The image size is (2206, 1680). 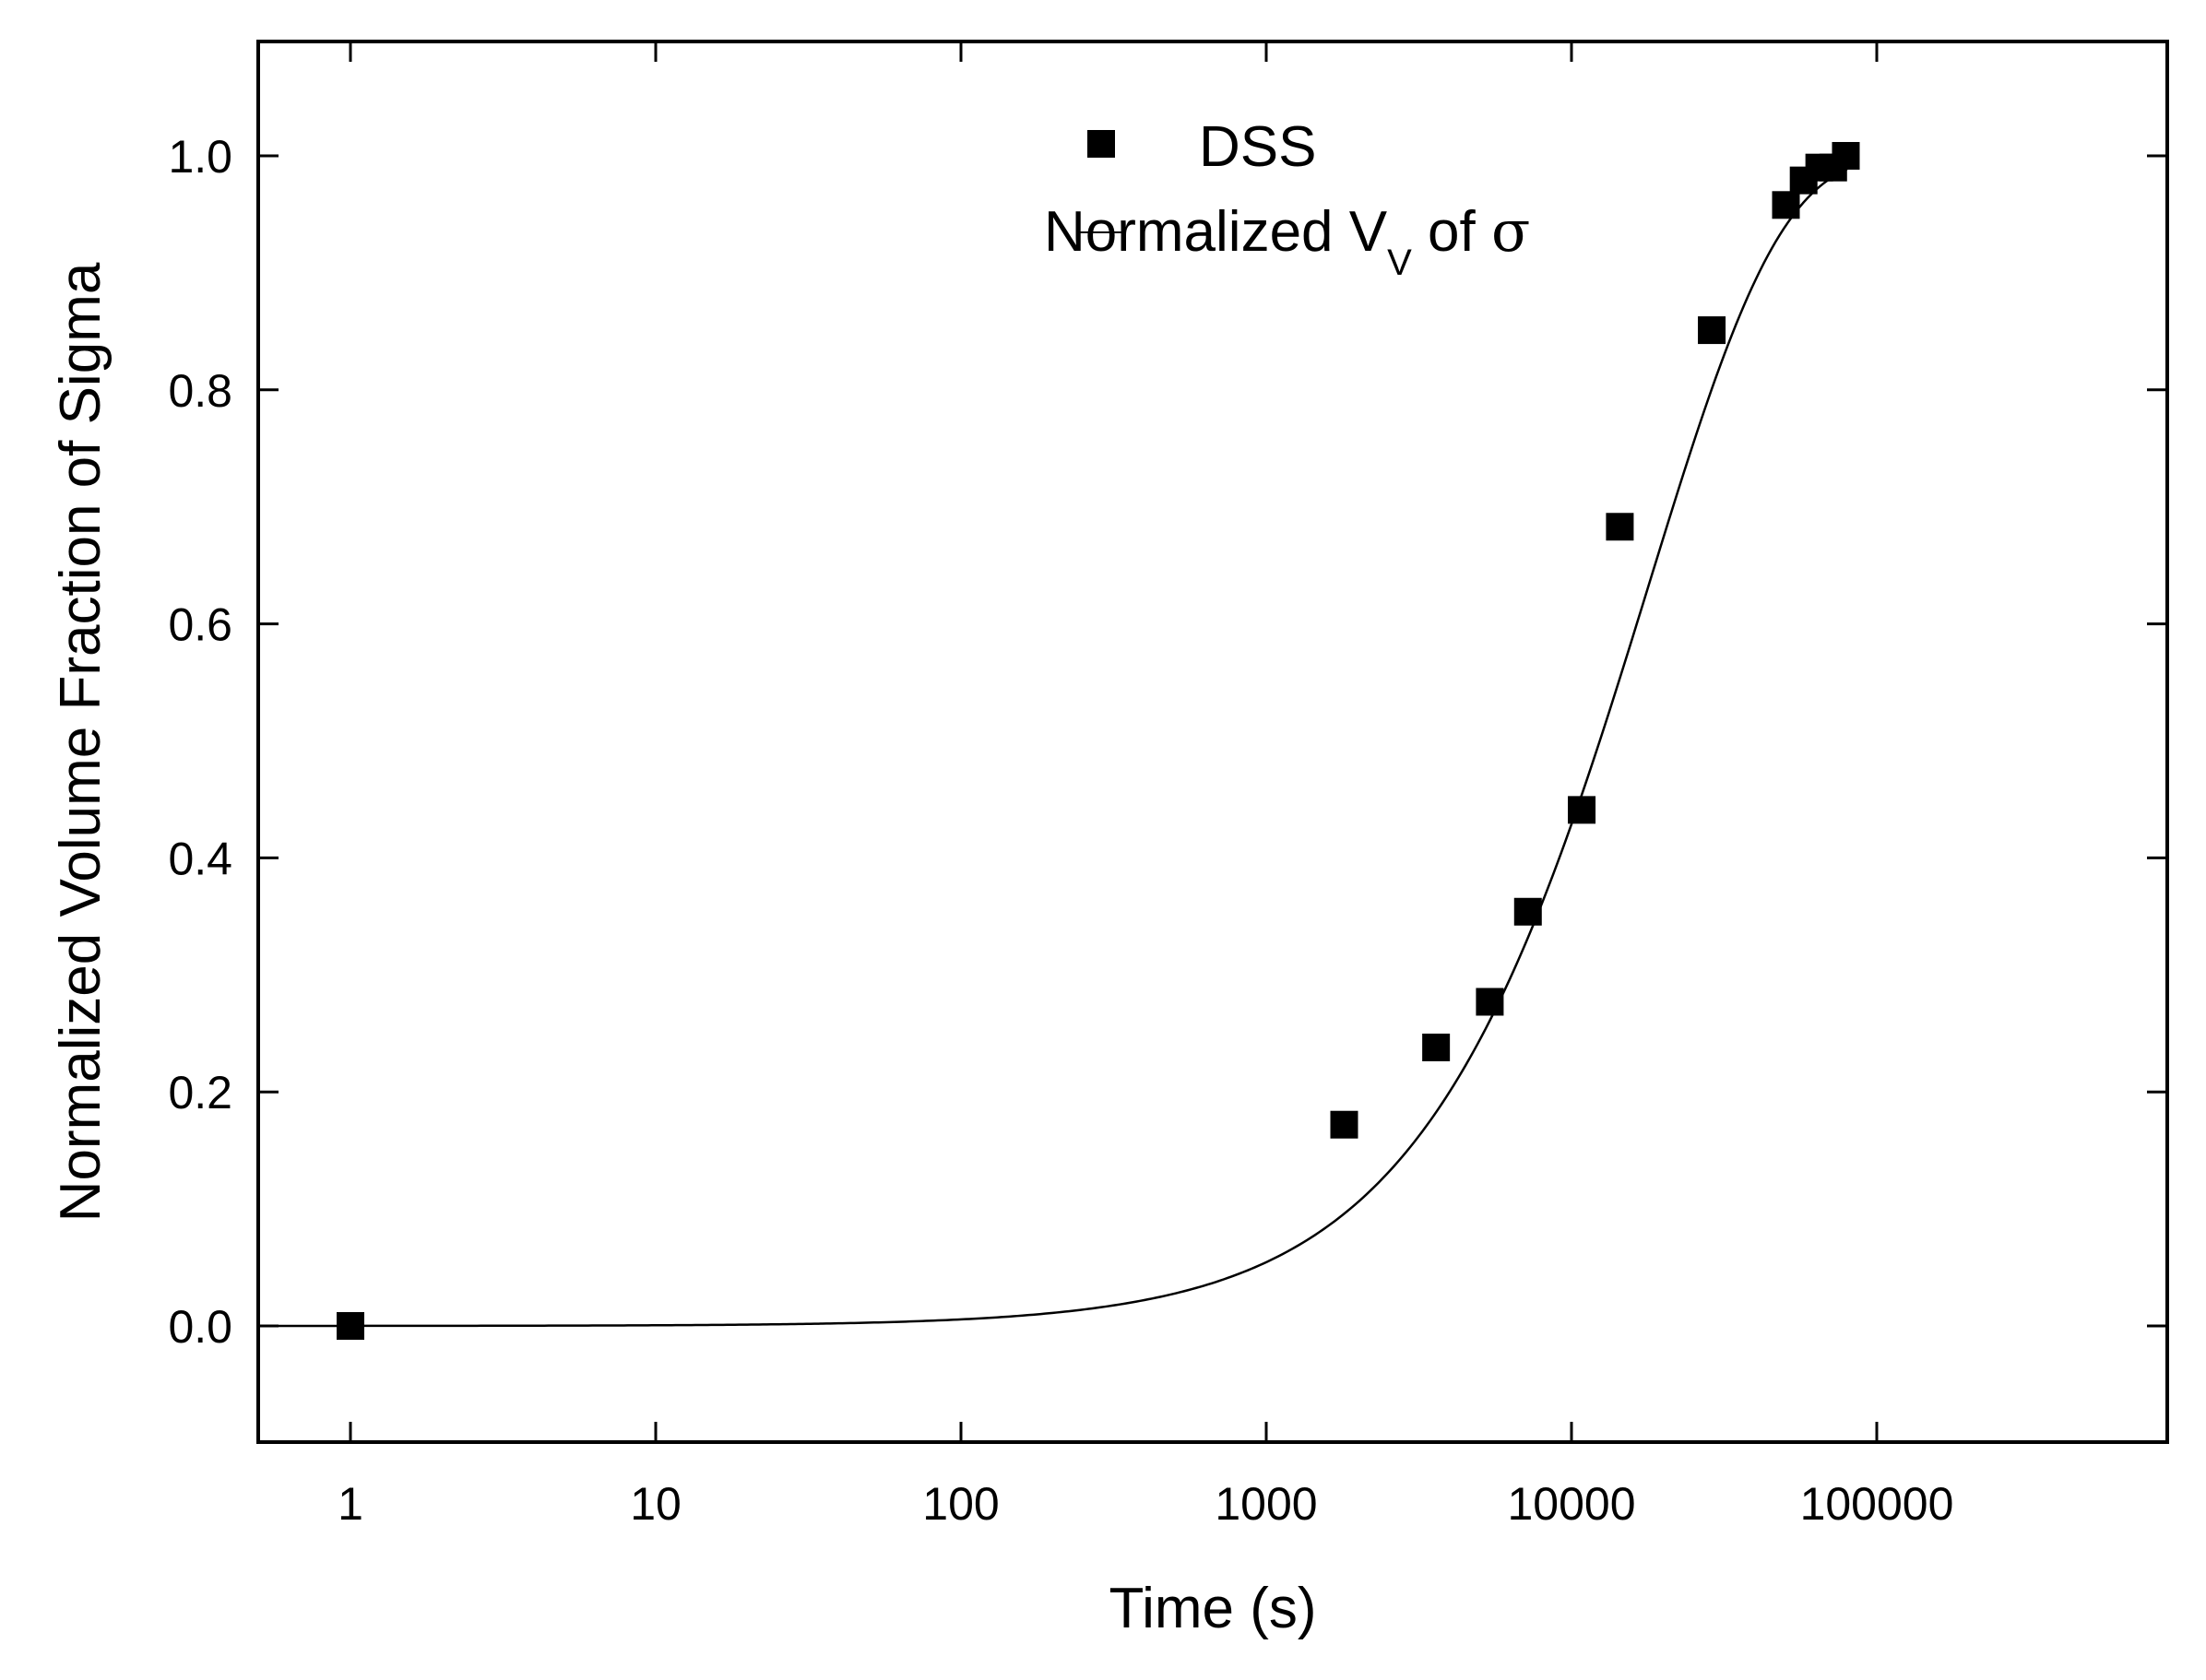 I want to click on x-tick-label-3: 1000, so click(x=1266, y=1504).